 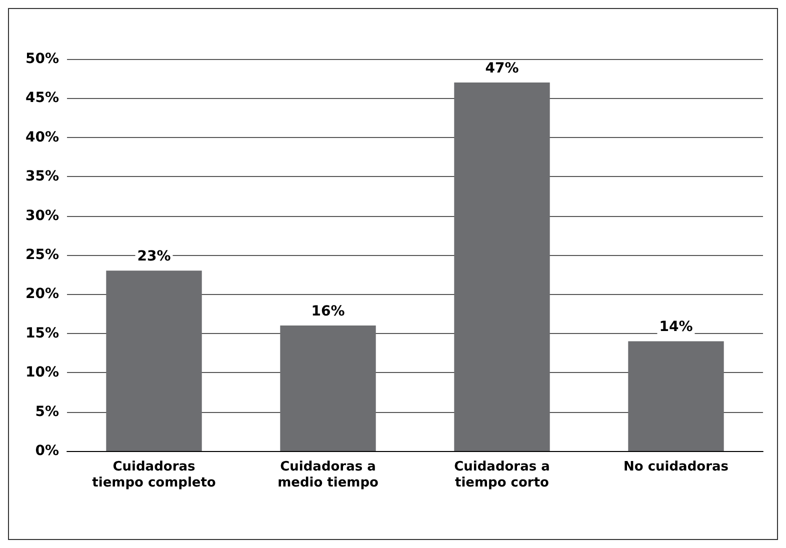 What do you see at coordinates (42, 294) in the screenshot?
I see `y-tick-label: 20%` at bounding box center [42, 294].